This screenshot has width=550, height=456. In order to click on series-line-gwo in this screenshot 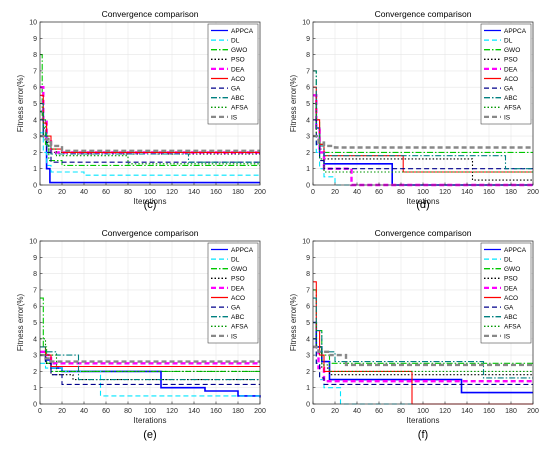, I will do `click(423, 326)`.